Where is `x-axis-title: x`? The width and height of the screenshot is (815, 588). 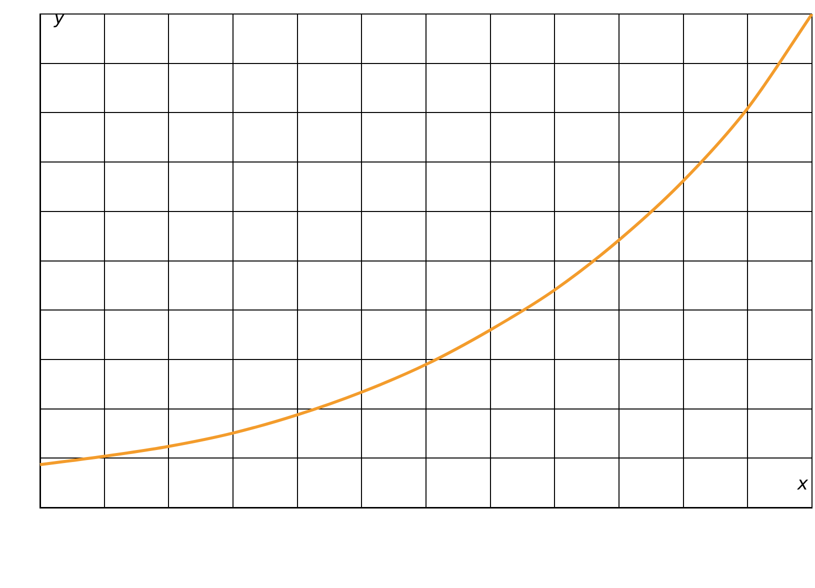 x-axis-title: x is located at coordinates (802, 483).